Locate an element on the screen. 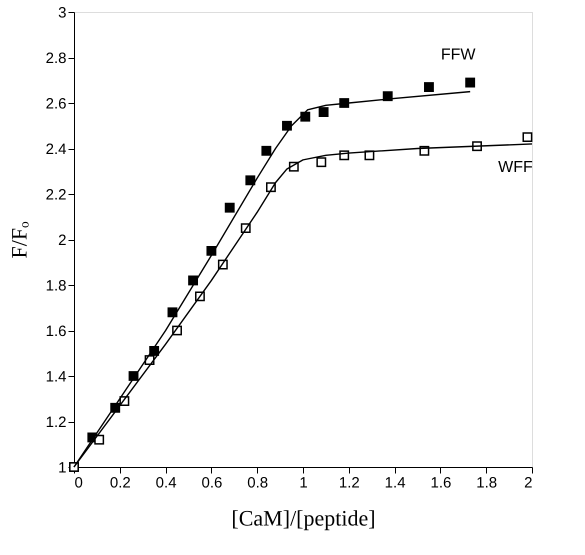 This screenshot has height=555, width=585. y-tick-label: 1.6 is located at coordinates (56, 331).